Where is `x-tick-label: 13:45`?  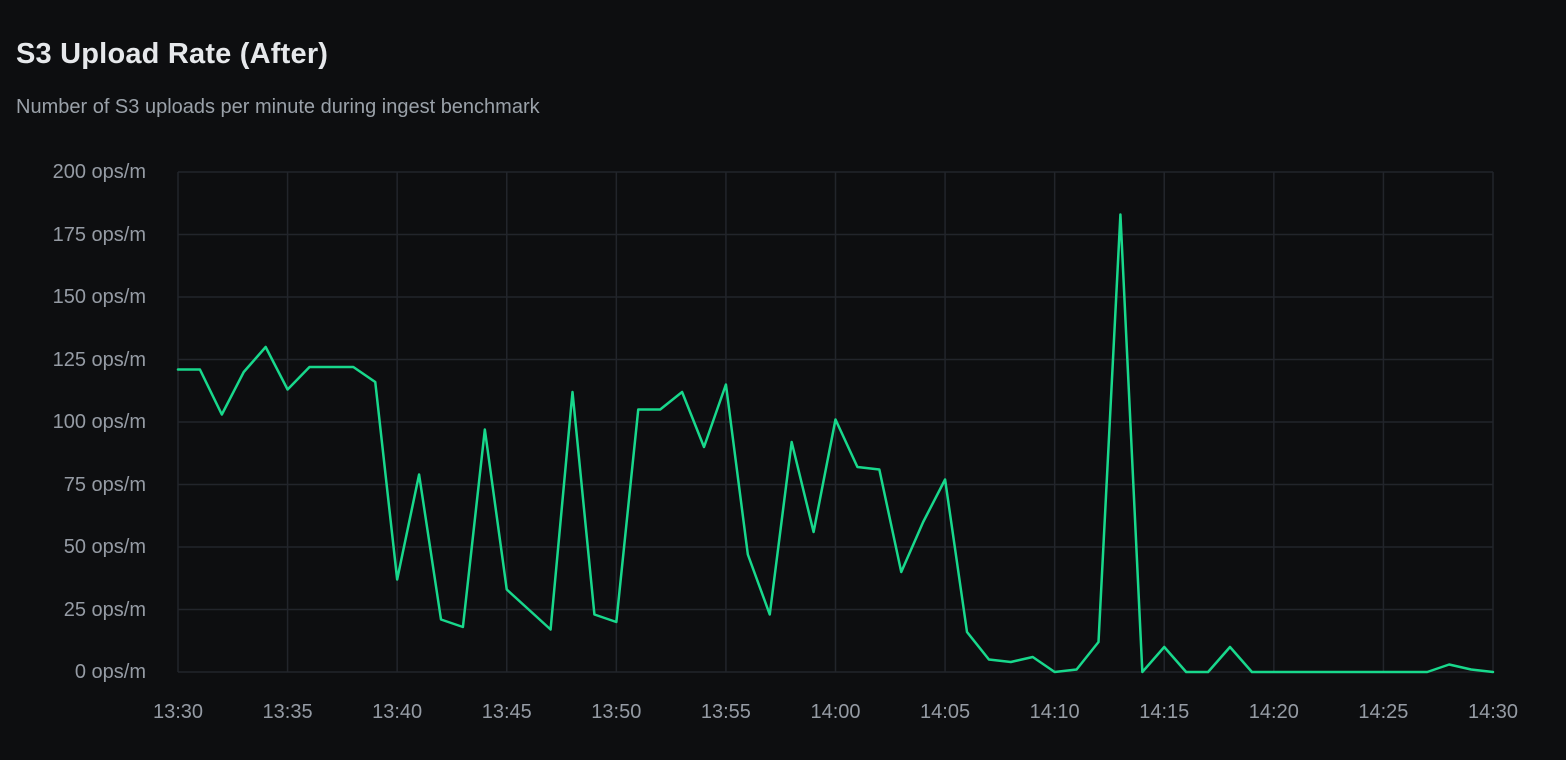 x-tick-label: 13:45 is located at coordinates (506, 712).